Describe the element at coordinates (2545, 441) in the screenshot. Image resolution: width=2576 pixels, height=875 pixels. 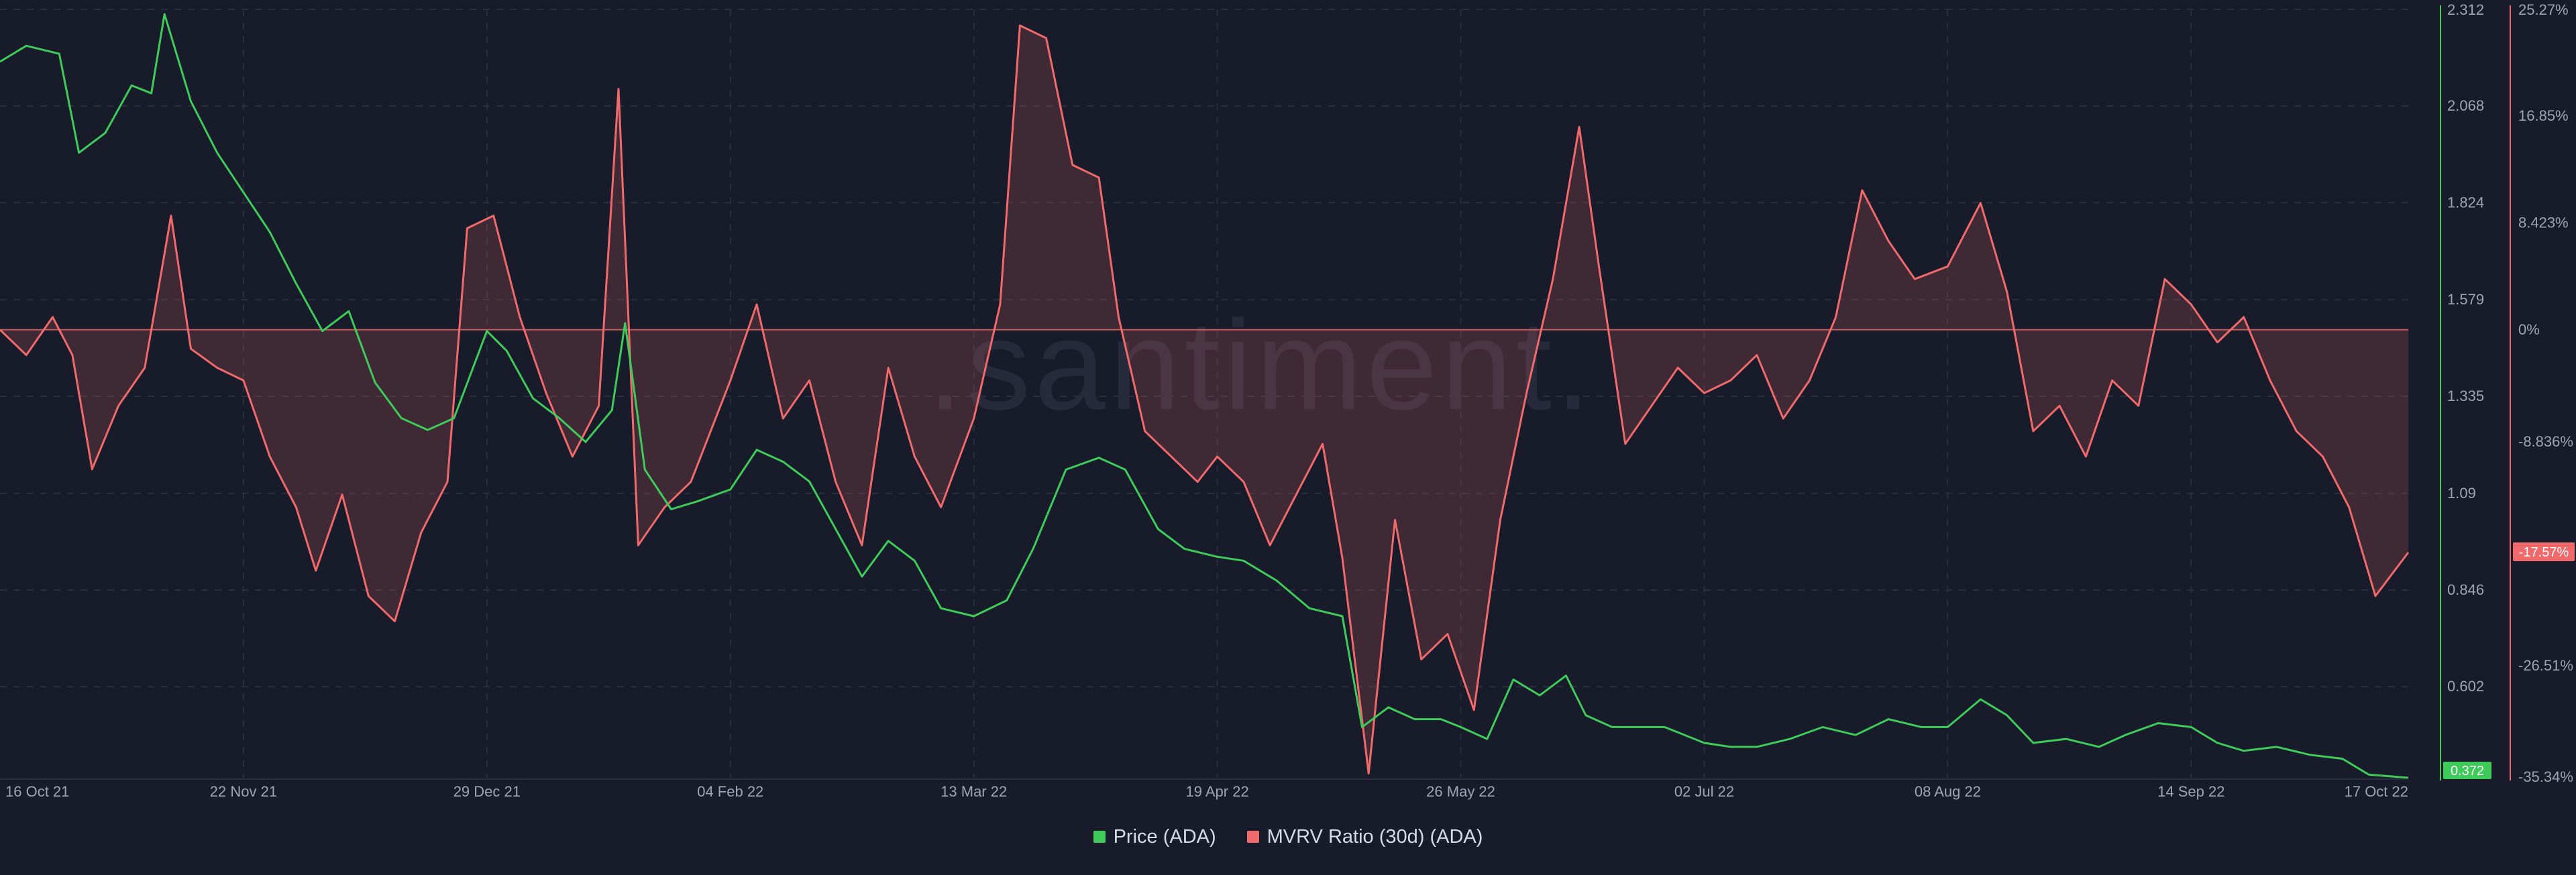
I see `mvrv-axis-tick-label: -8.836%` at that location.